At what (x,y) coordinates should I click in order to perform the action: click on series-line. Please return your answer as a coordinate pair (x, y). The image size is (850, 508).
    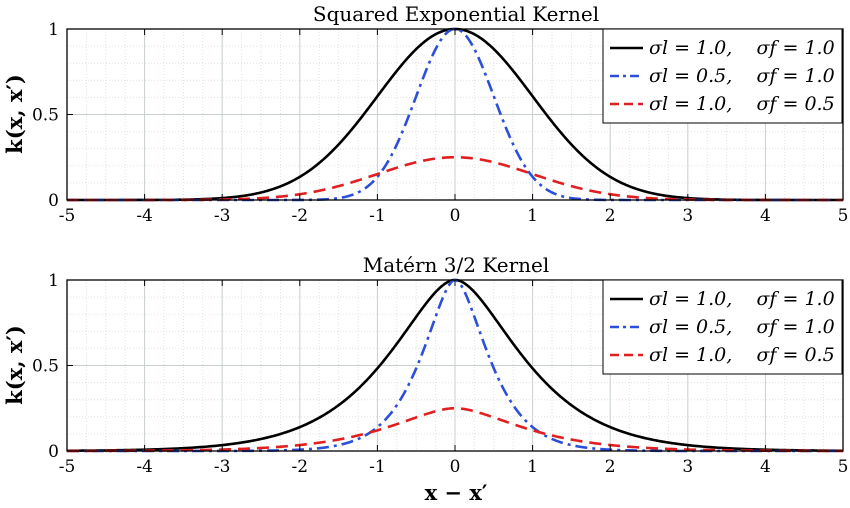
    Looking at the image, I should click on (455, 429).